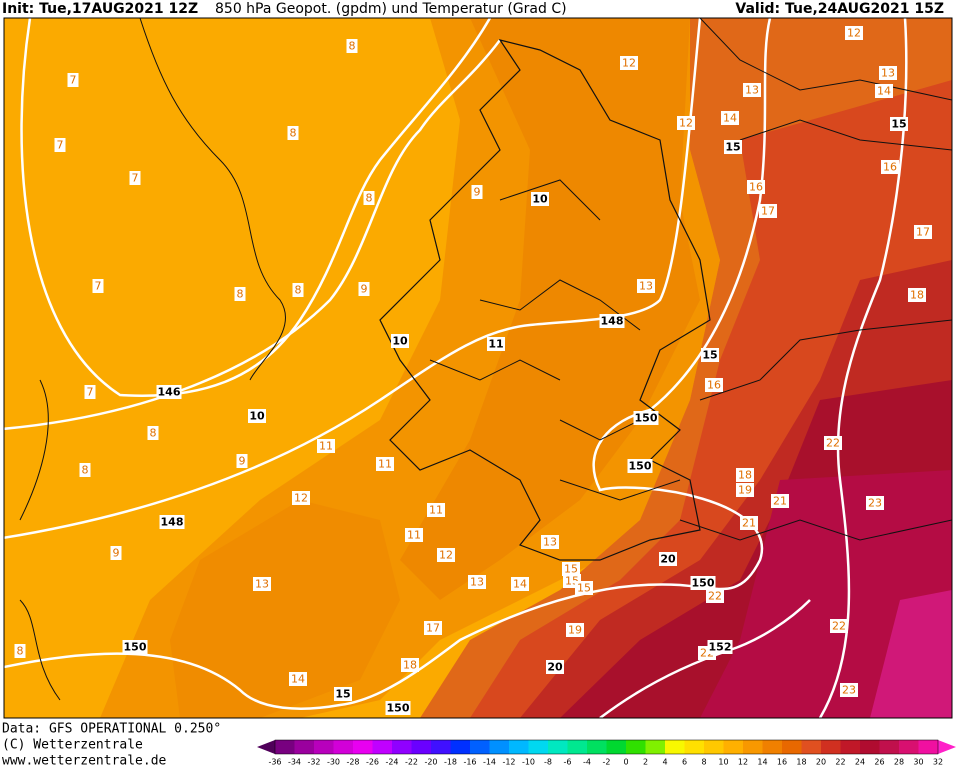 Image resolution: width=956 pixels, height=768 pixels. I want to click on temperature-label: 17, so click(923, 232).